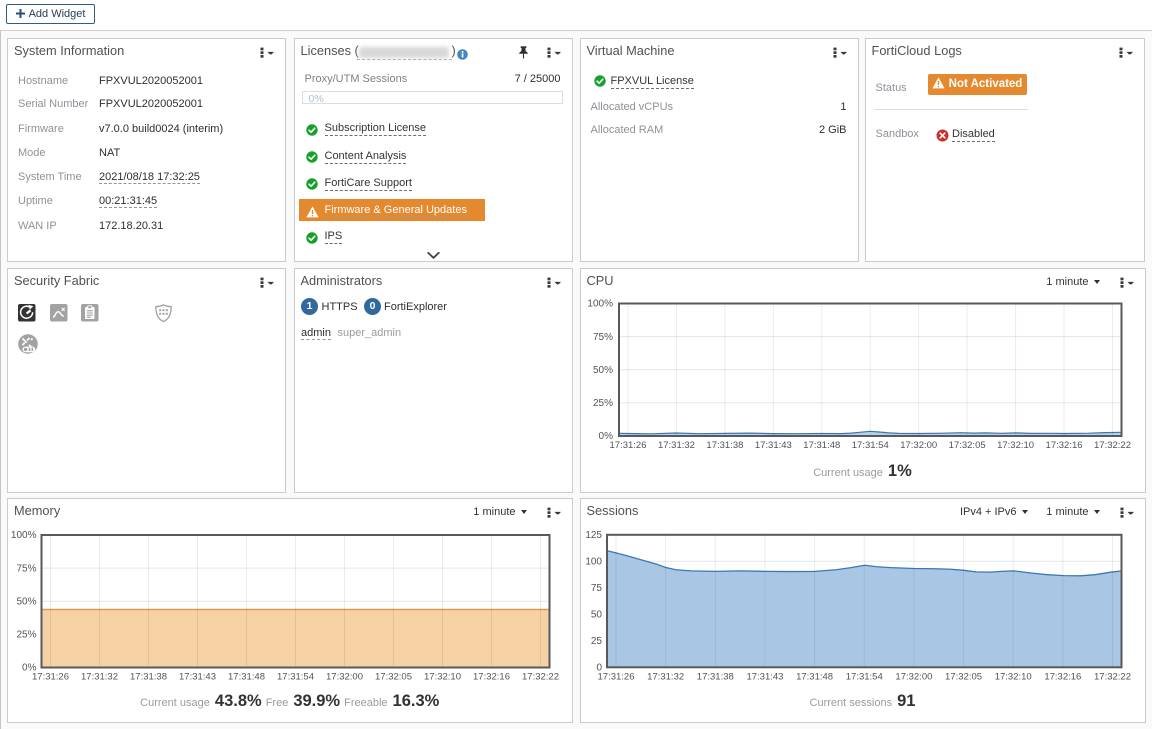 The height and width of the screenshot is (729, 1152). I want to click on svg-text: 75, so click(596, 588).